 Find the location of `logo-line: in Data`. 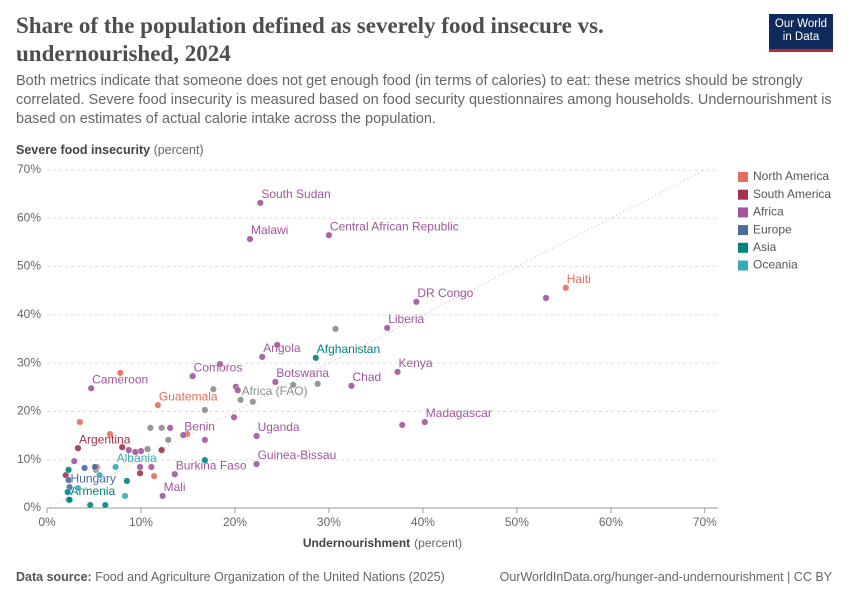

logo-line: in Data is located at coordinates (801, 37).